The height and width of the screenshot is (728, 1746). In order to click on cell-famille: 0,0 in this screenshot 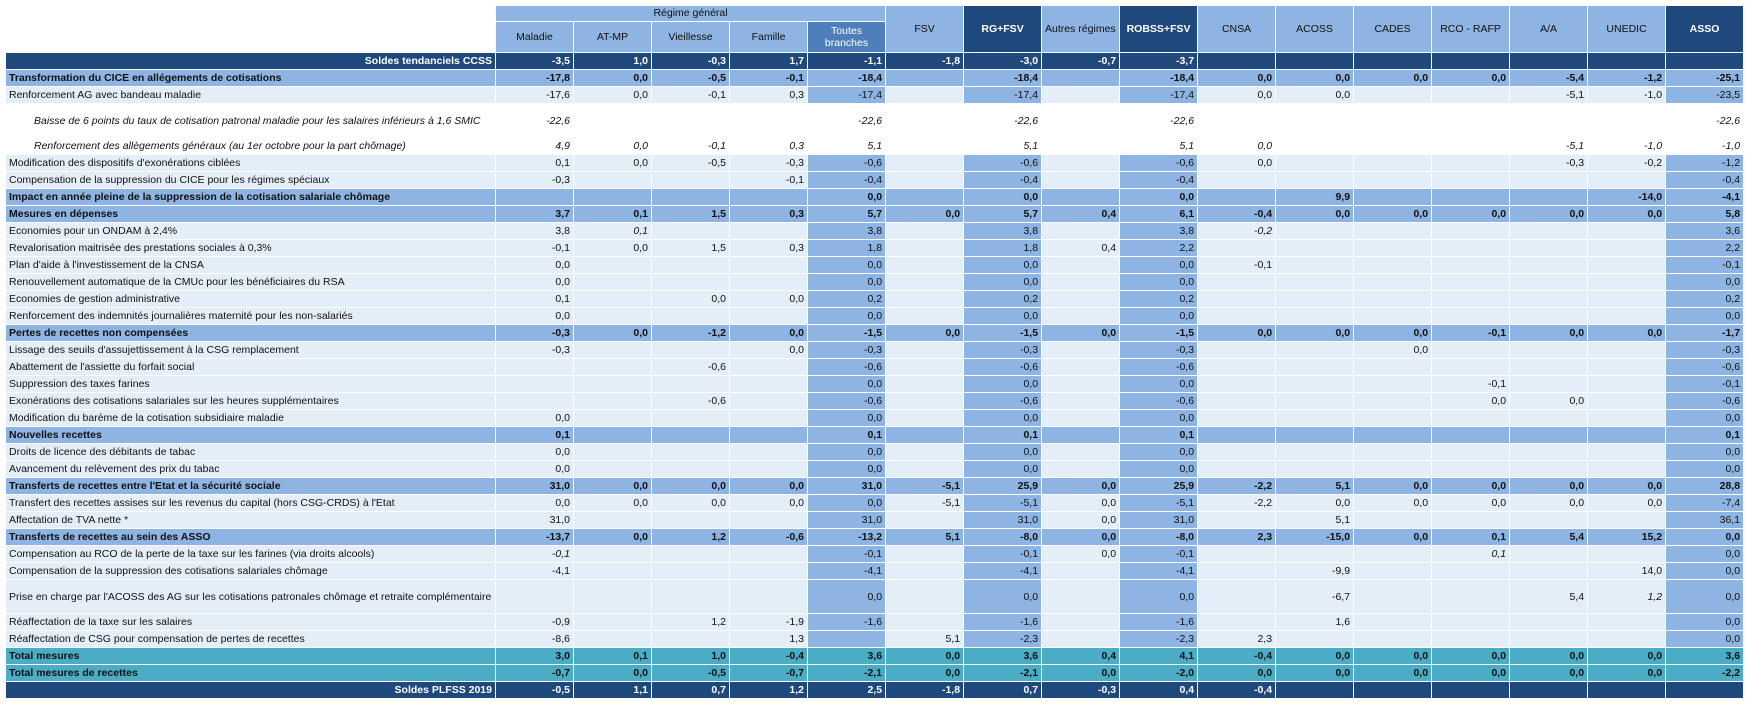, I will do `click(768, 486)`.